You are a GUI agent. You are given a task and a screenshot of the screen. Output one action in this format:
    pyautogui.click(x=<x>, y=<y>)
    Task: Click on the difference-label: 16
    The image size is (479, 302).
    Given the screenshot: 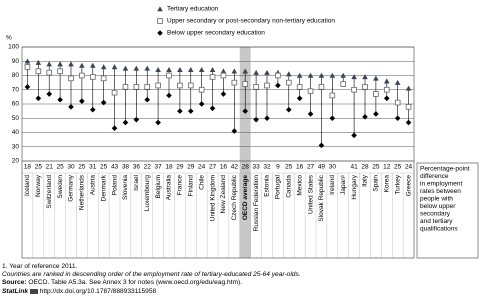 What is the action you would take?
    pyautogui.click(x=224, y=167)
    